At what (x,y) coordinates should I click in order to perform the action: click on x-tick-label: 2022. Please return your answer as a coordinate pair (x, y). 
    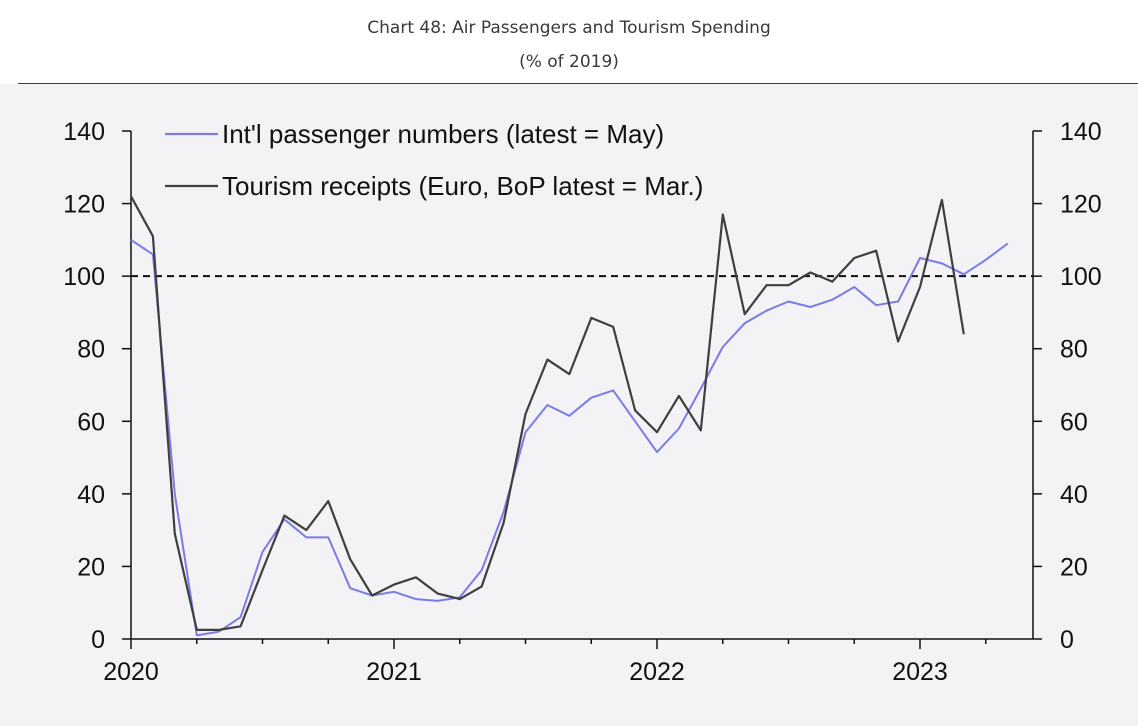
    Looking at the image, I should click on (657, 672).